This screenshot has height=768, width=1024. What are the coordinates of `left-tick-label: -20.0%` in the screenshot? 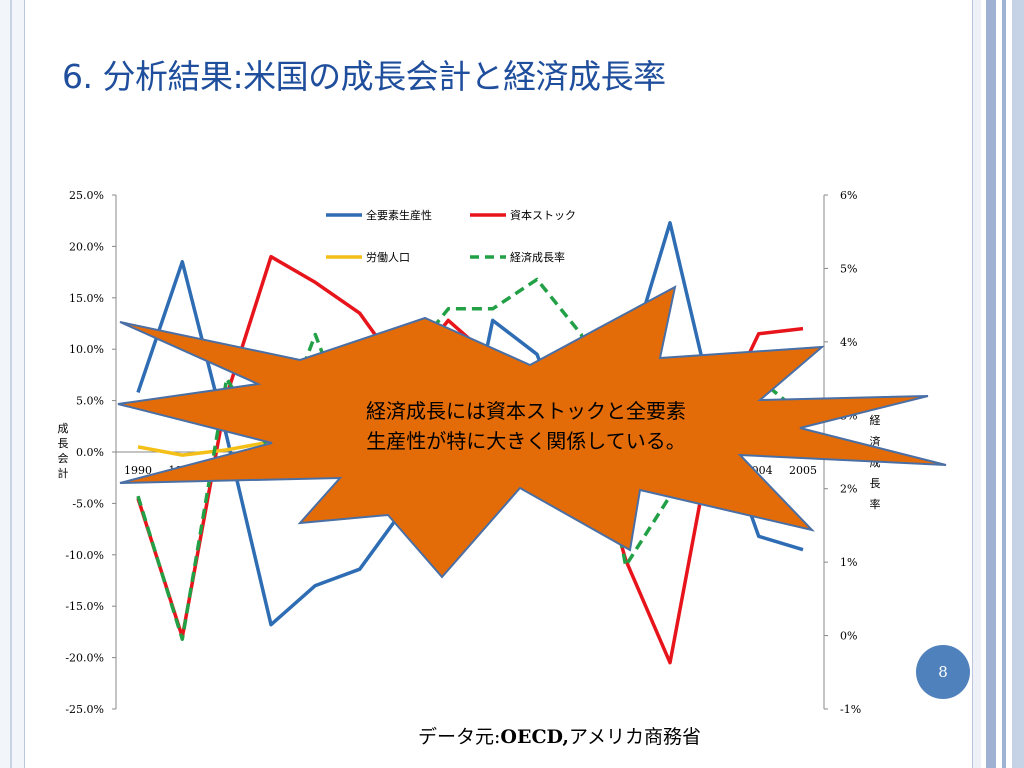 It's located at (84, 658).